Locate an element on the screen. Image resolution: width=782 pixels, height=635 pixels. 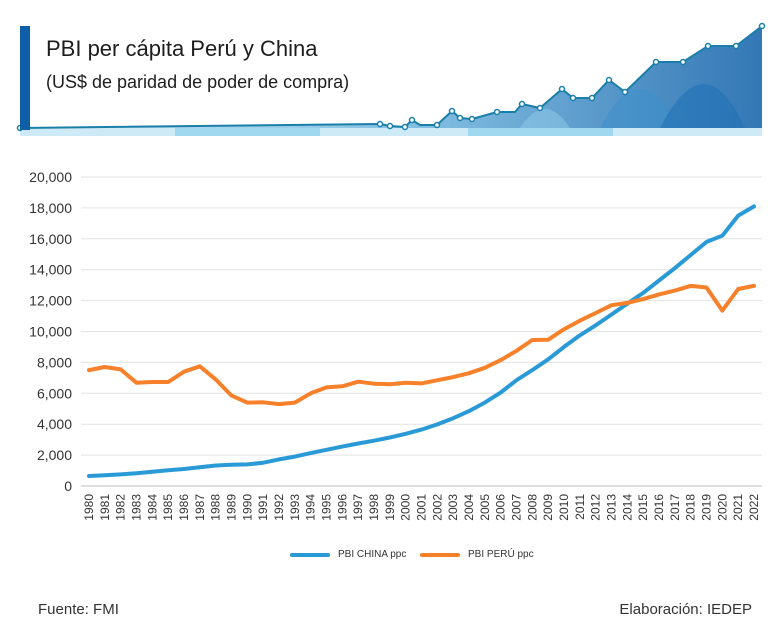
x-tick-label: 2012 is located at coordinates (596, 507).